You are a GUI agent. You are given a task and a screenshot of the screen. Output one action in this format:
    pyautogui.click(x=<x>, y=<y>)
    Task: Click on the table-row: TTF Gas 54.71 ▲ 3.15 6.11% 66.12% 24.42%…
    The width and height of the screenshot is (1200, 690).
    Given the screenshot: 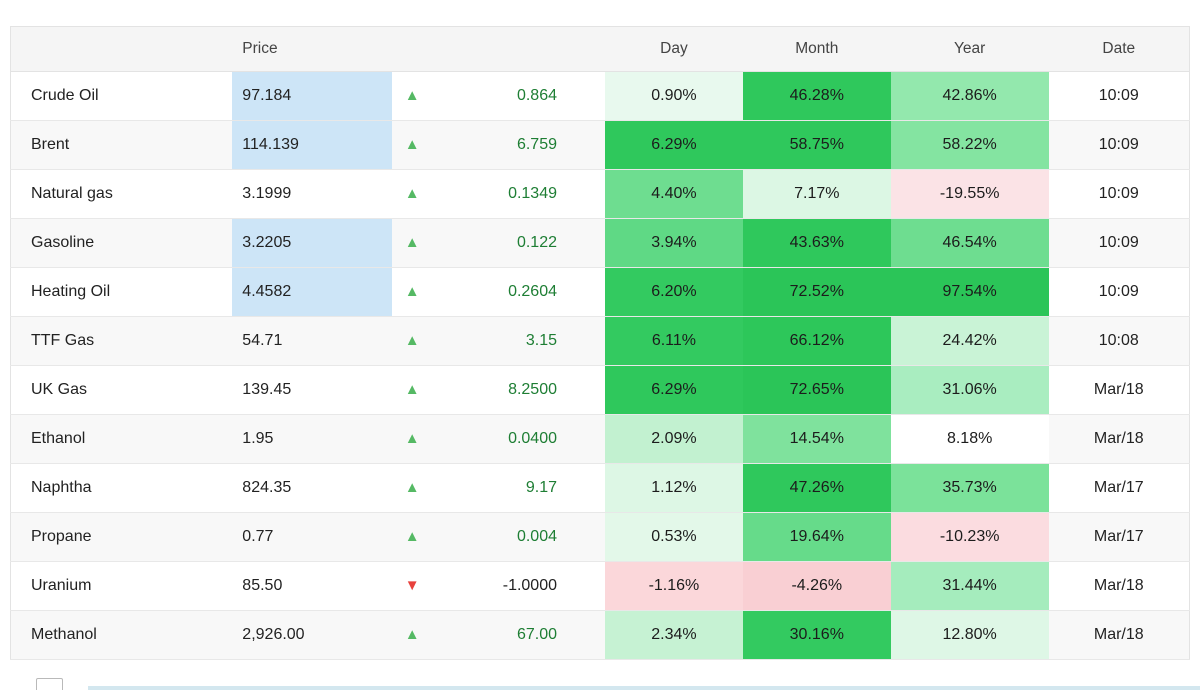 What is the action you would take?
    pyautogui.click(x=600, y=341)
    